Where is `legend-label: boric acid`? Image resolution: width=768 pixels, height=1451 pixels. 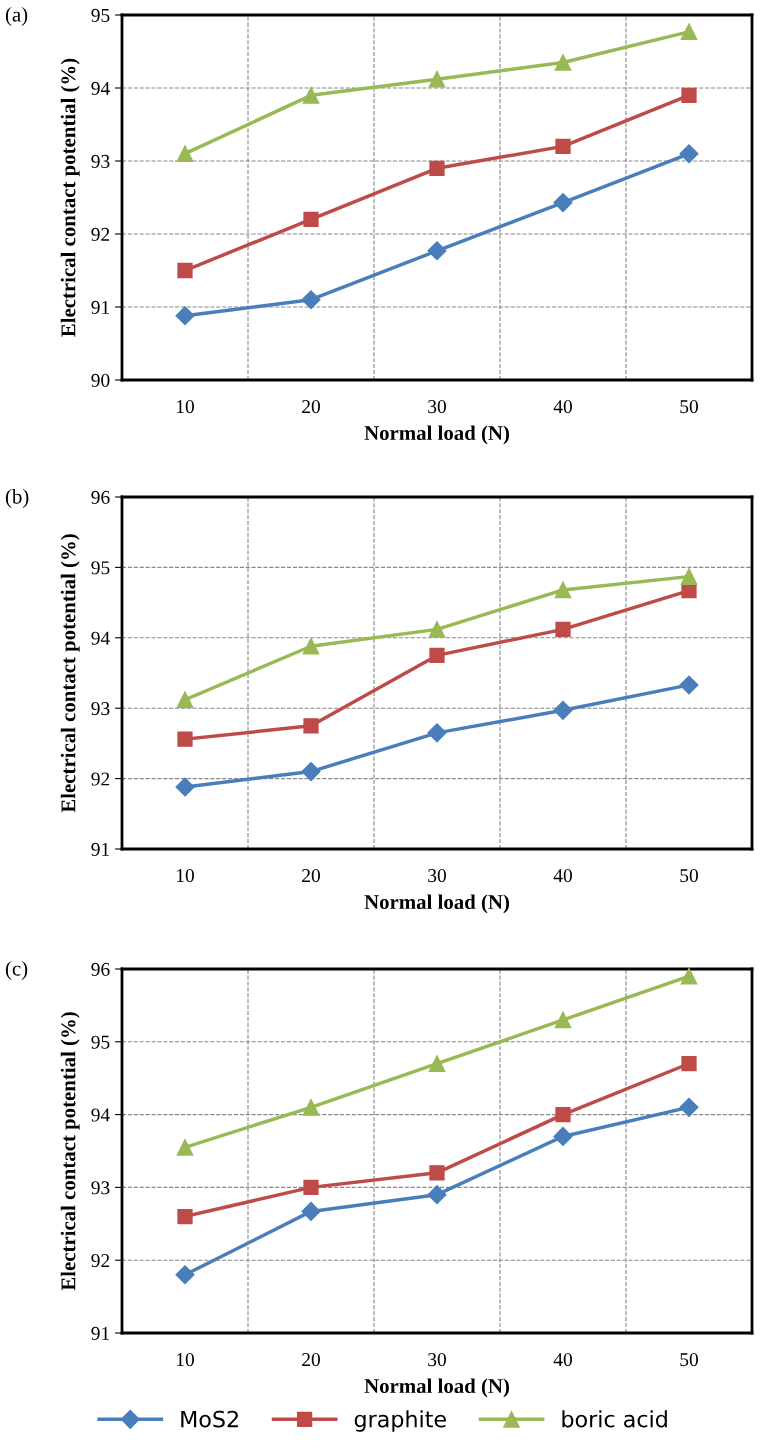
legend-label: boric acid is located at coordinates (614, 1419).